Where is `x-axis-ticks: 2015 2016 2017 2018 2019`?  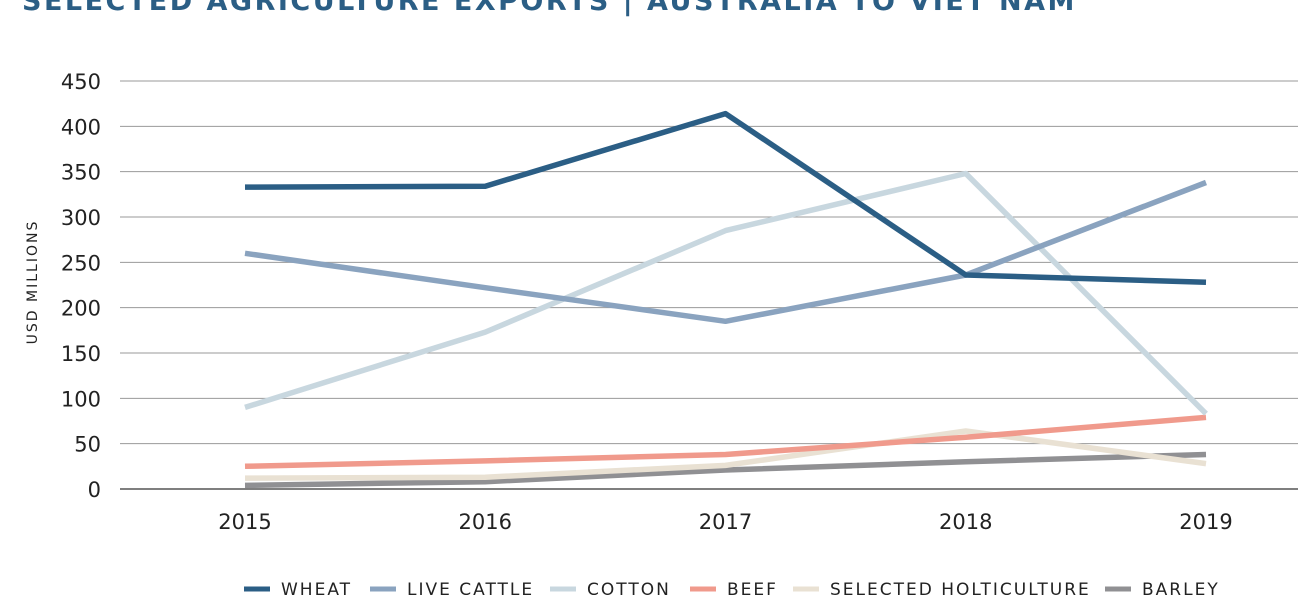 x-axis-ticks: 2015 2016 2017 2018 2019 is located at coordinates (725, 522).